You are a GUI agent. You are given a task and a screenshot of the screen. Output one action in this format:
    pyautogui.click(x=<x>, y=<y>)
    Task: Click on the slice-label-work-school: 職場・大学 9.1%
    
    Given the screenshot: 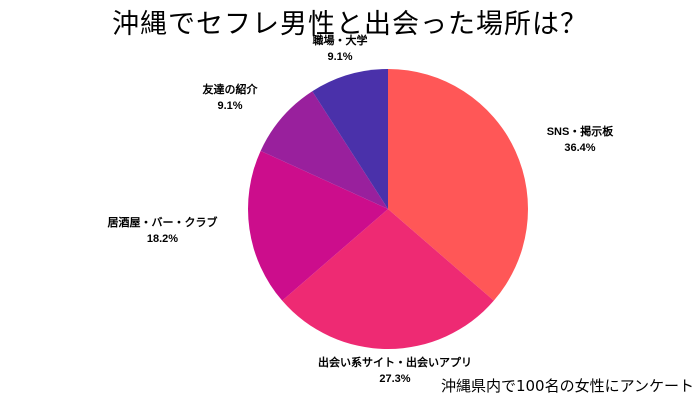 What is the action you would take?
    pyautogui.click(x=340, y=49)
    